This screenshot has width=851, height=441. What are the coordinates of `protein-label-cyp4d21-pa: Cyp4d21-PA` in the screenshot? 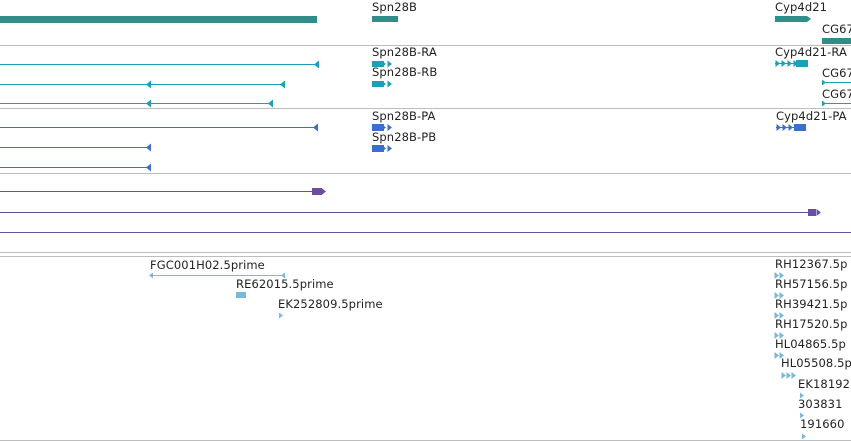 It's located at (811, 116).